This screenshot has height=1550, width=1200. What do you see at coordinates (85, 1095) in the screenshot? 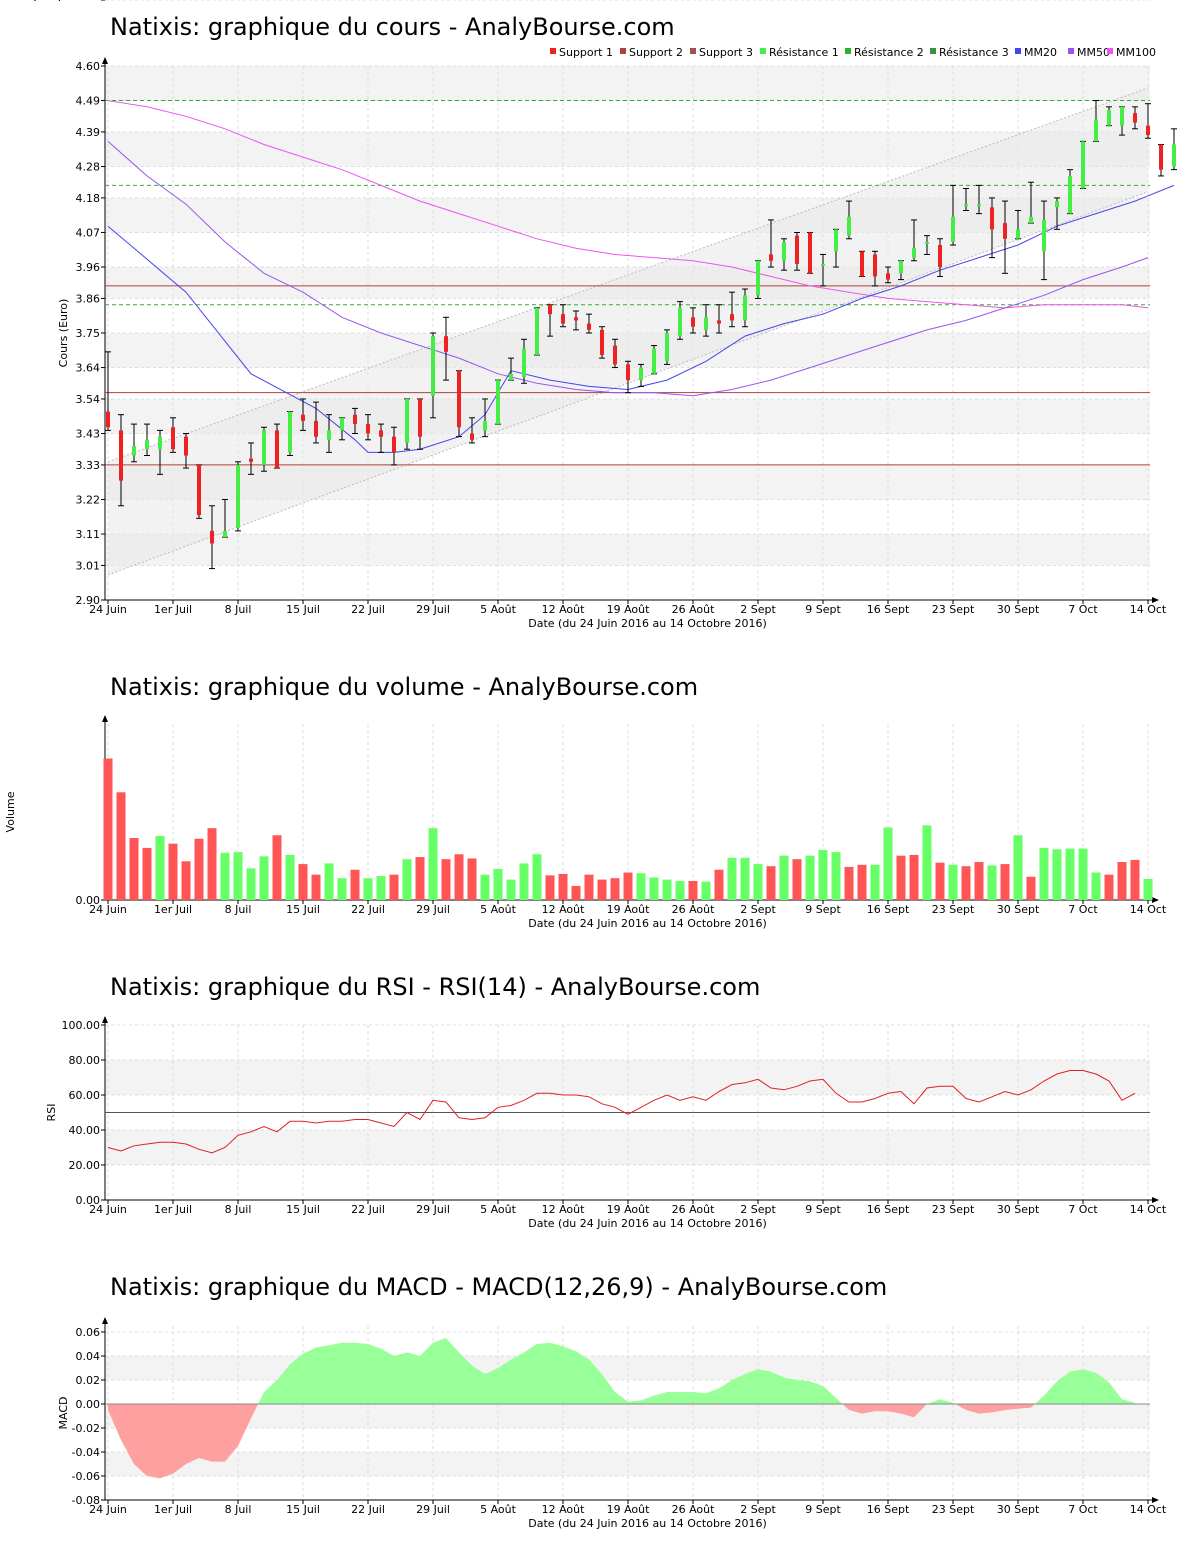
I see `y-tick-label: 60.00` at bounding box center [85, 1095].